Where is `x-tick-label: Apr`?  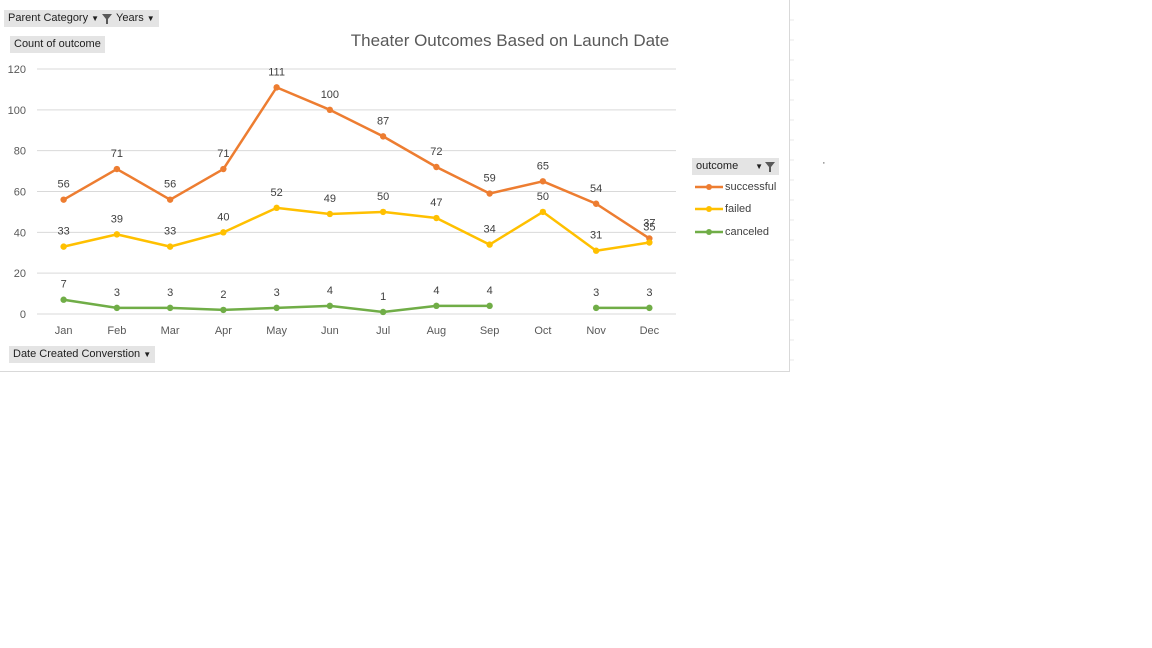 x-tick-label: Apr is located at coordinates (223, 331).